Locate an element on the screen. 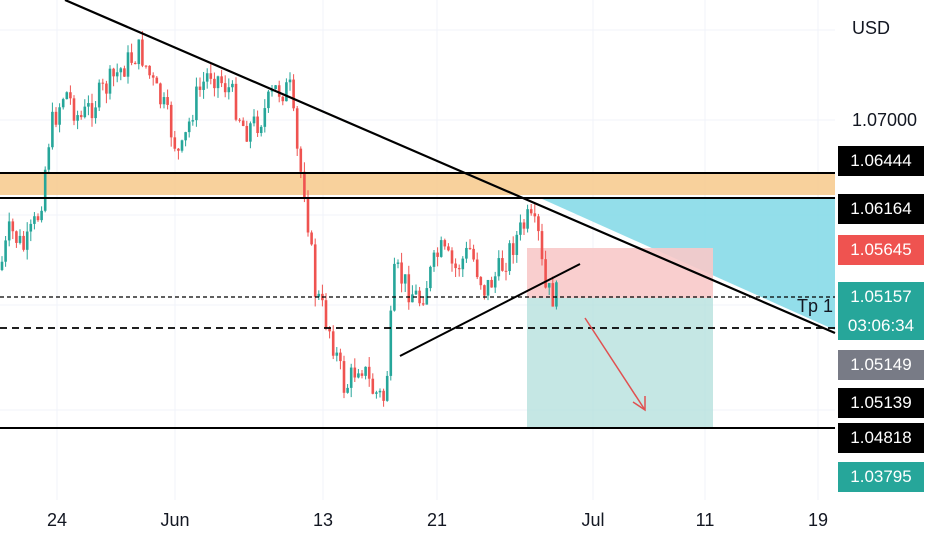 This screenshot has height=550, width=932. resistance-zone is located at coordinates (417, 184).